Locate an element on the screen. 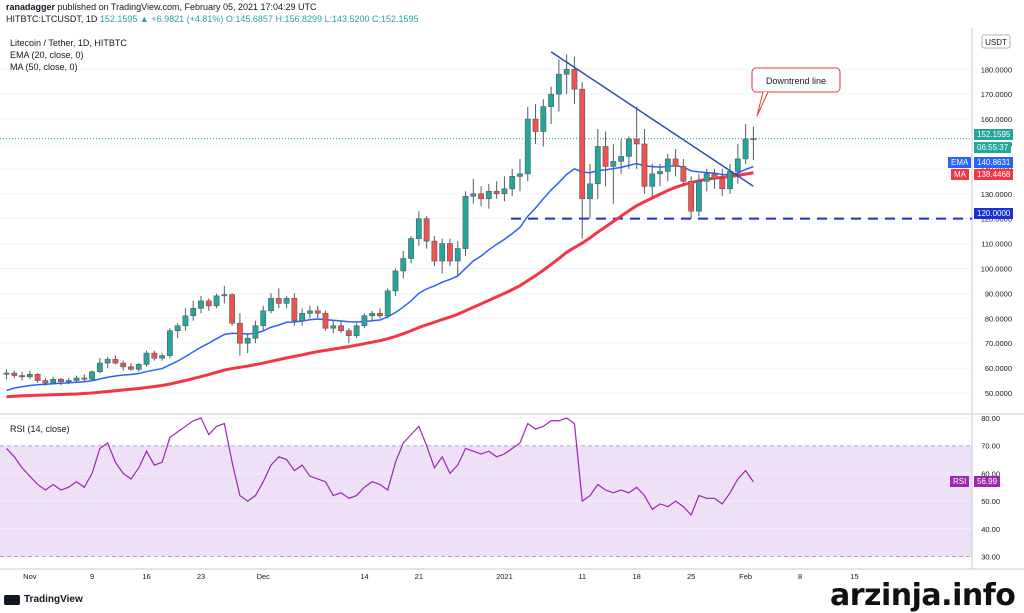  price-tick-label: 80.0000 is located at coordinates (998, 318).